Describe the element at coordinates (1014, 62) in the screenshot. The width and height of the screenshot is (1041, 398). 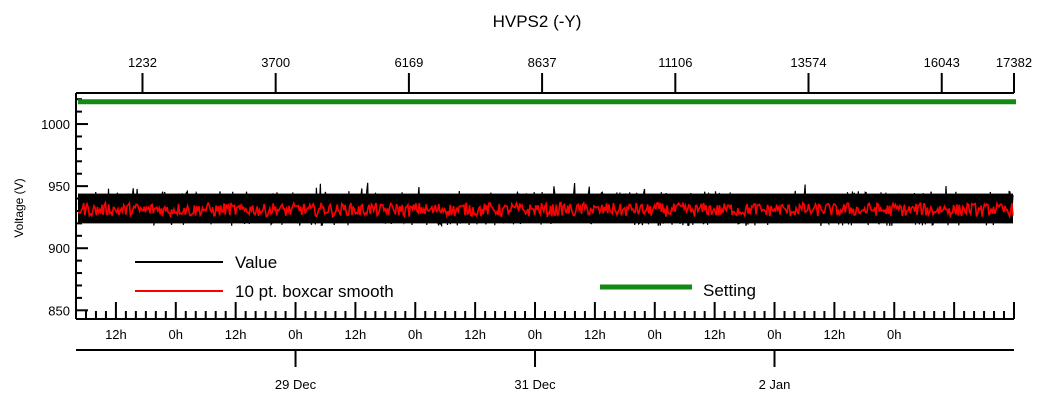
I see `top-axis-tick-label: 17382` at that location.